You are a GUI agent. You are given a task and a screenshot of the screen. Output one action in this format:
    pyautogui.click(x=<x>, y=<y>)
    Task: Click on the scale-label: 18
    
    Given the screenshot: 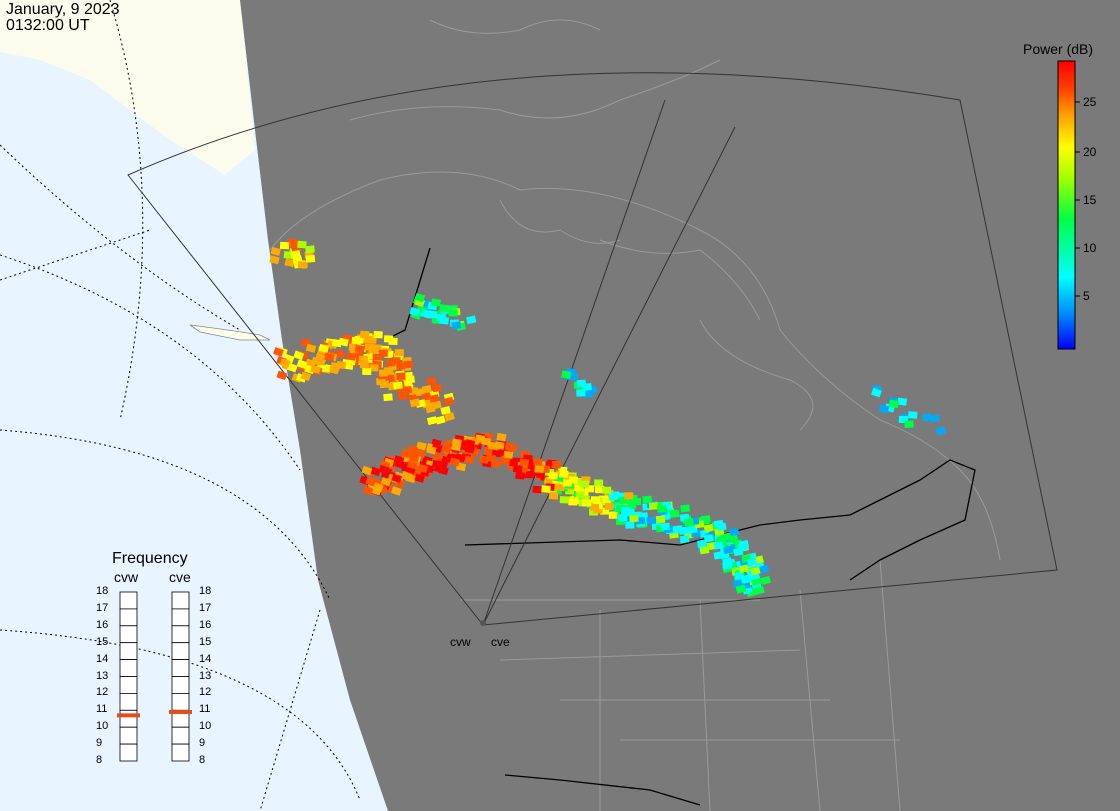 What is the action you would take?
    pyautogui.click(x=102, y=591)
    